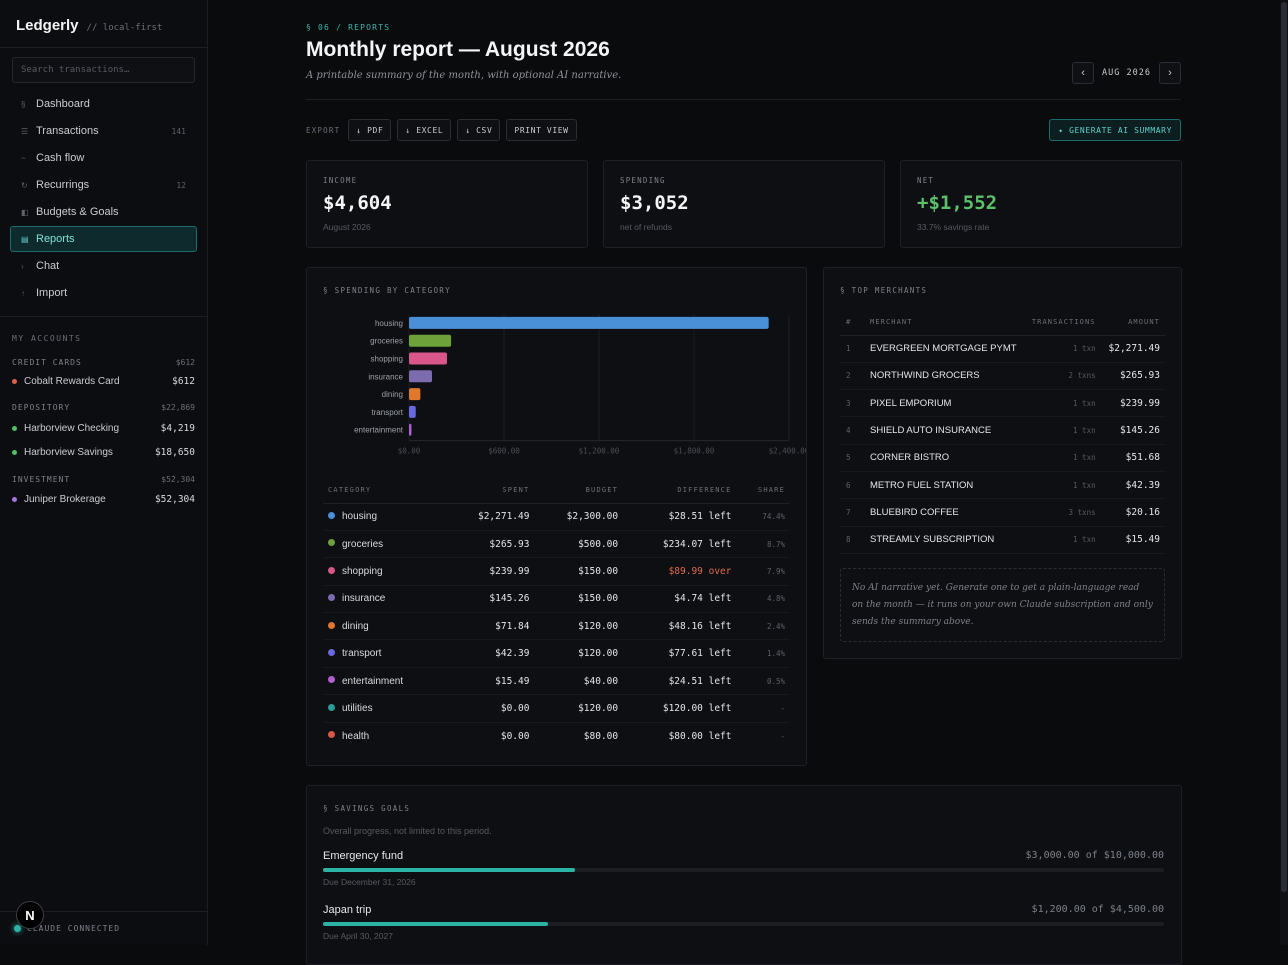 This screenshot has height=965, width=1288. What do you see at coordinates (556, 708) in the screenshot?
I see `table-row: utilities $0.00 $120.00 $120.00 left -` at bounding box center [556, 708].